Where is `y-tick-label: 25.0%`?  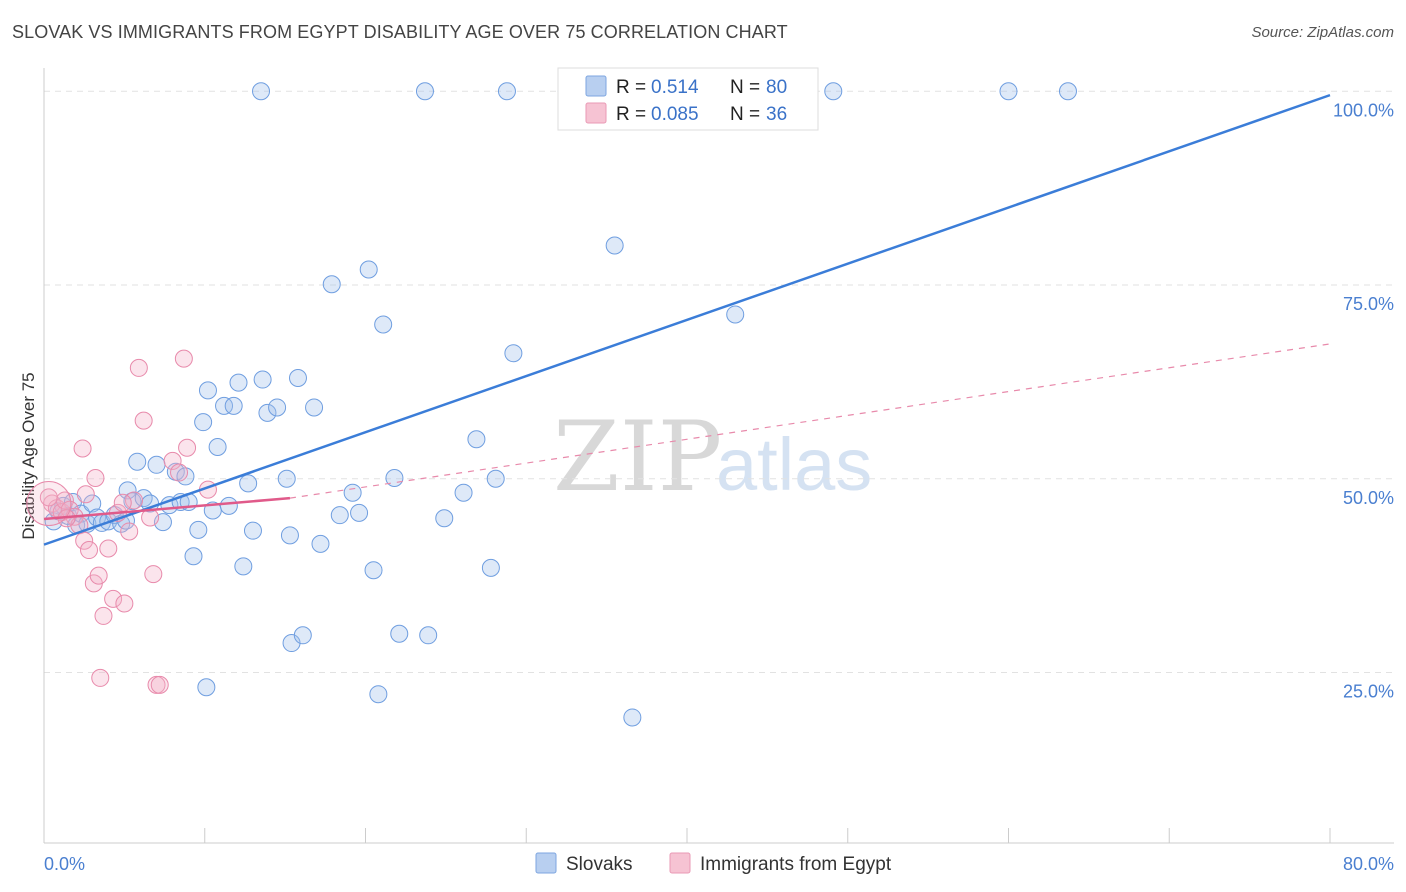 y-tick-label: 25.0% is located at coordinates (1368, 692).